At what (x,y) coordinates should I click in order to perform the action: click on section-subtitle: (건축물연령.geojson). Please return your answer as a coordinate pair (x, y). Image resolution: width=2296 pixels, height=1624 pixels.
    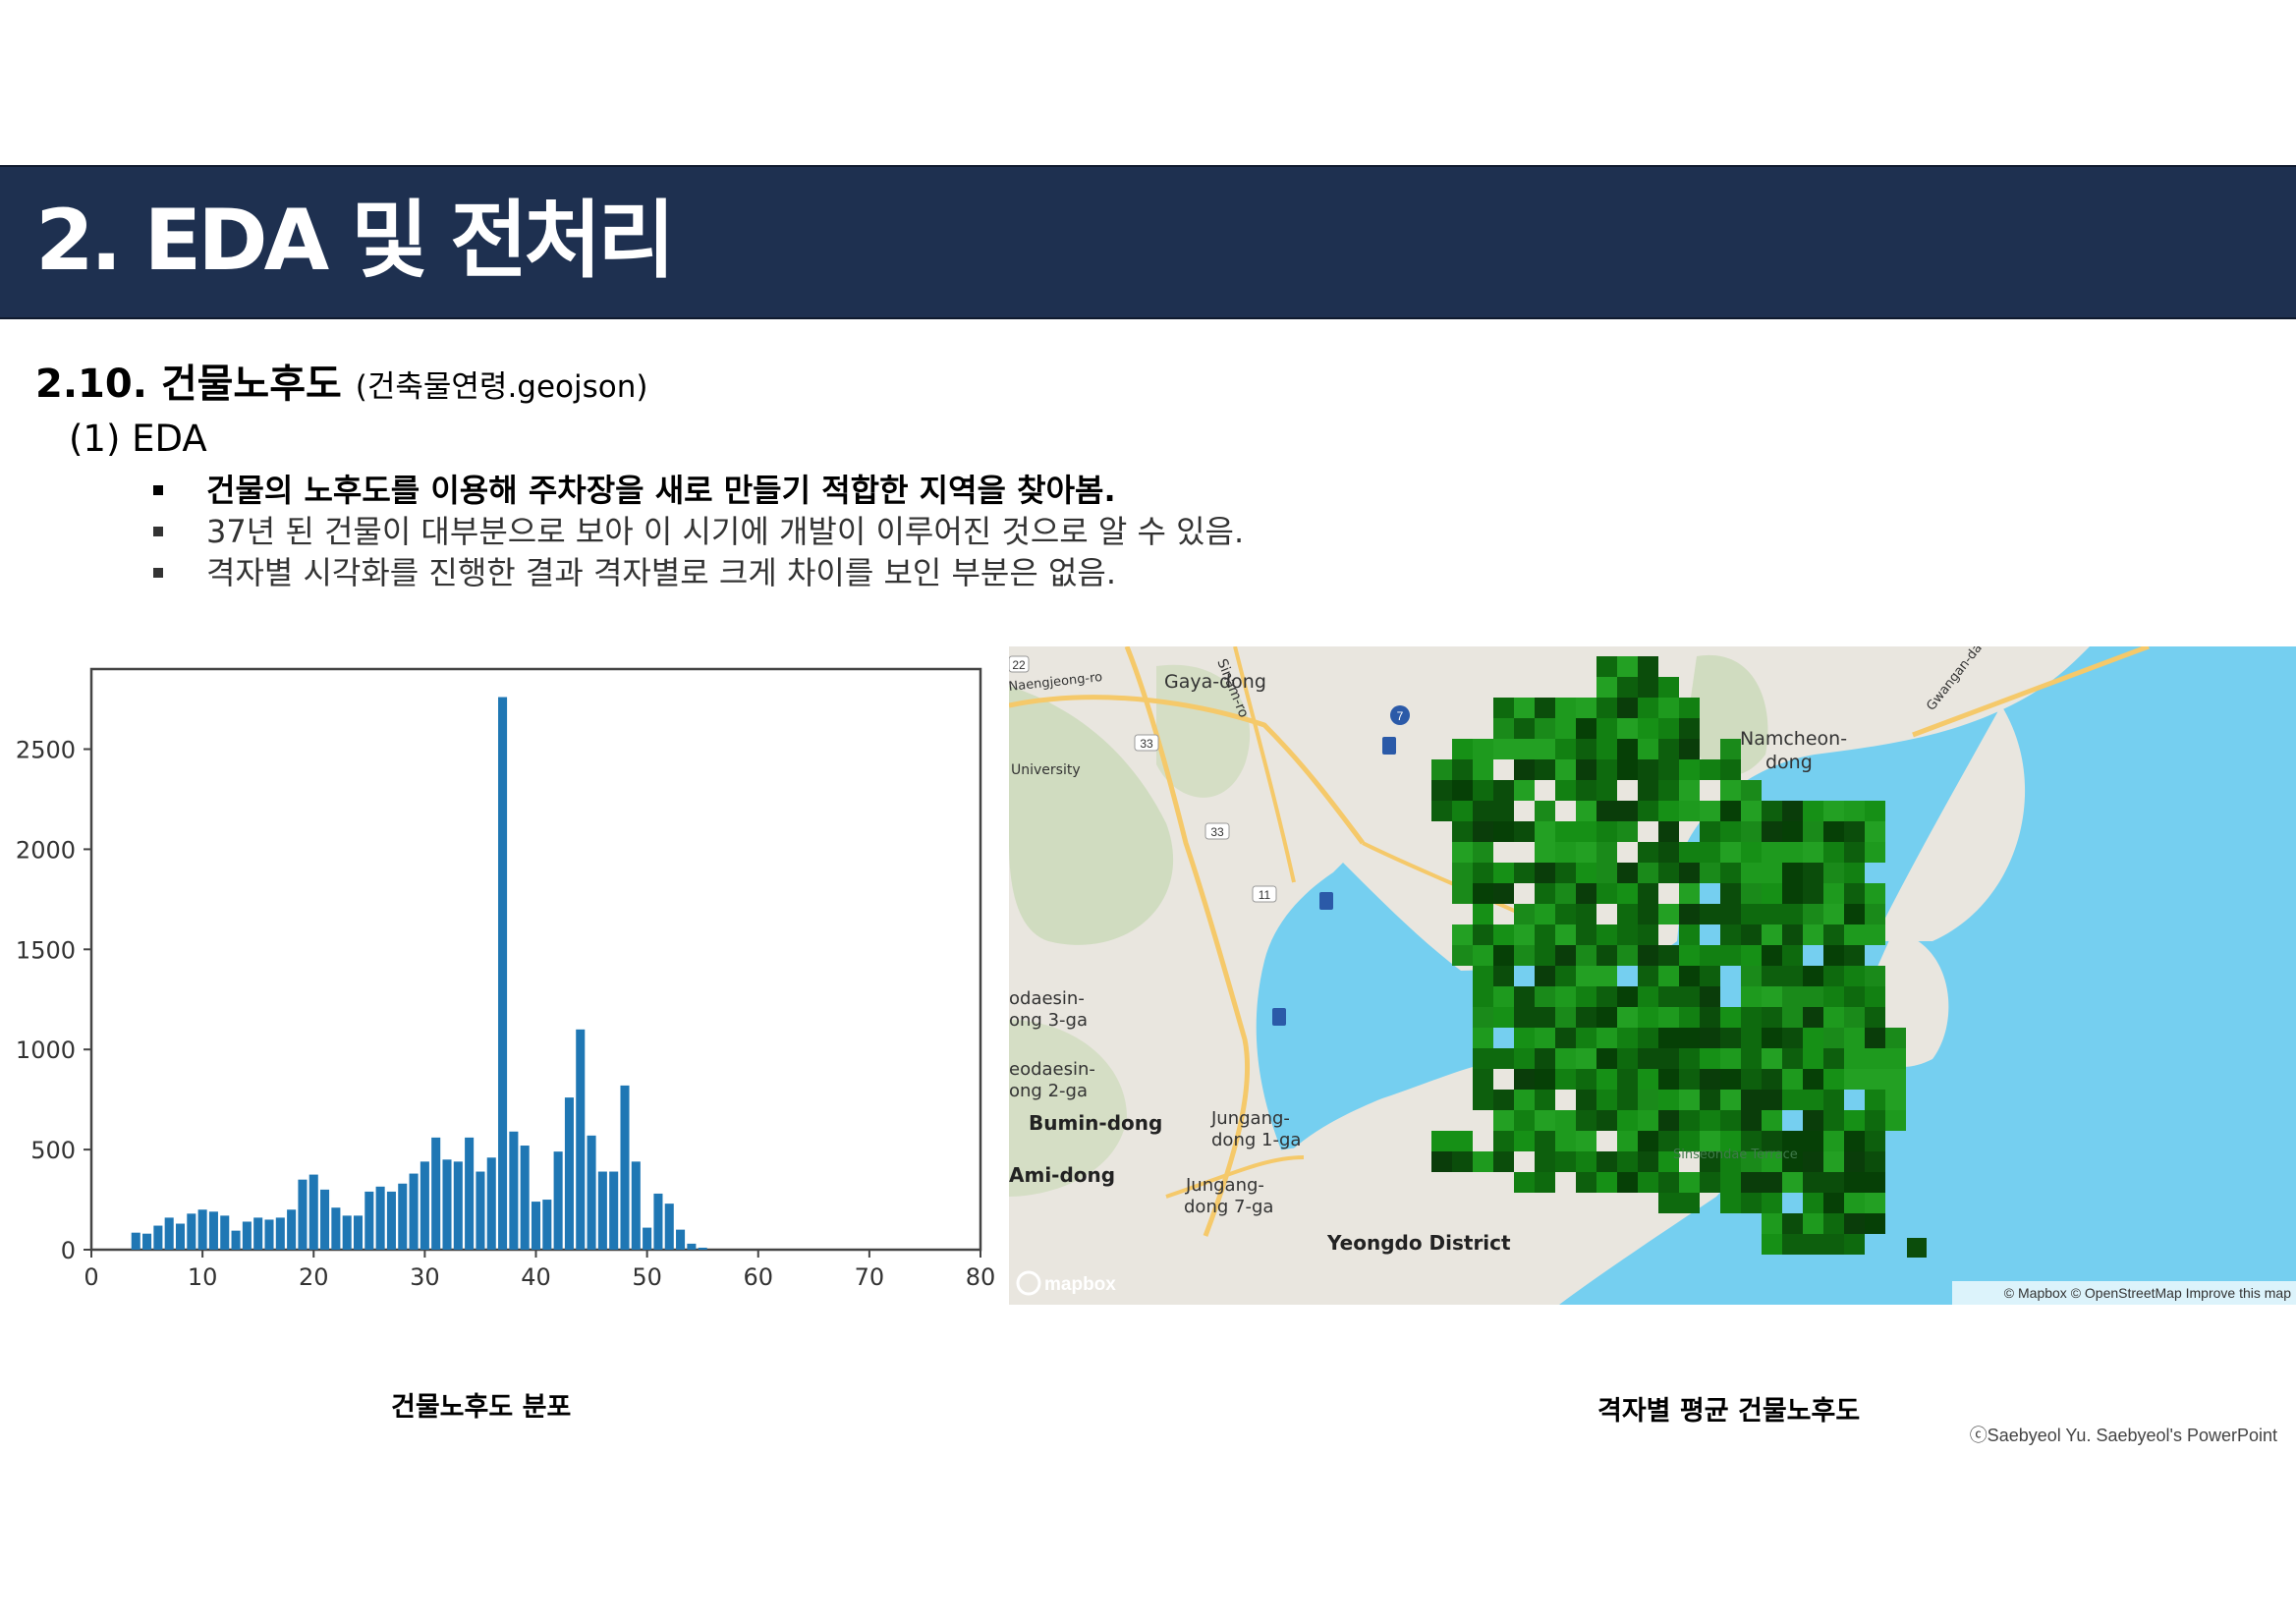
    Looking at the image, I should click on (501, 387).